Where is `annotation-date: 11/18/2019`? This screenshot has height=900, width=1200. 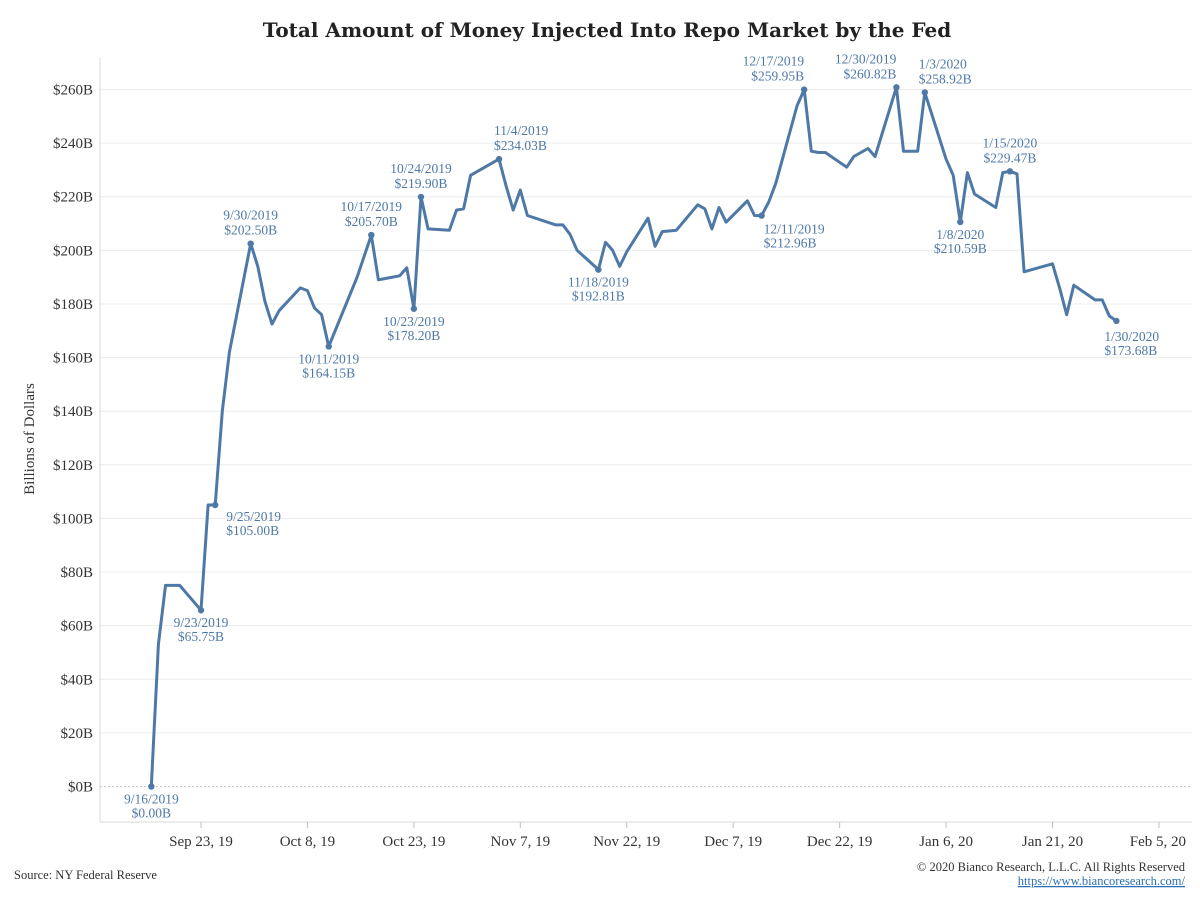
annotation-date: 11/18/2019 is located at coordinates (598, 282).